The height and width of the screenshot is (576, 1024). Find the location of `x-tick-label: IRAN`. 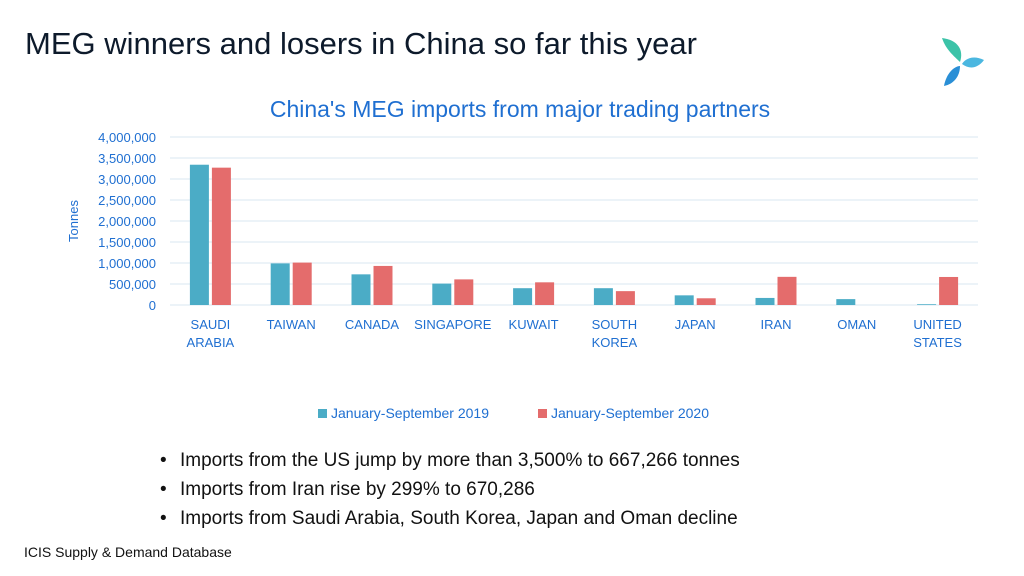

x-tick-label: IRAN is located at coordinates (775, 324).